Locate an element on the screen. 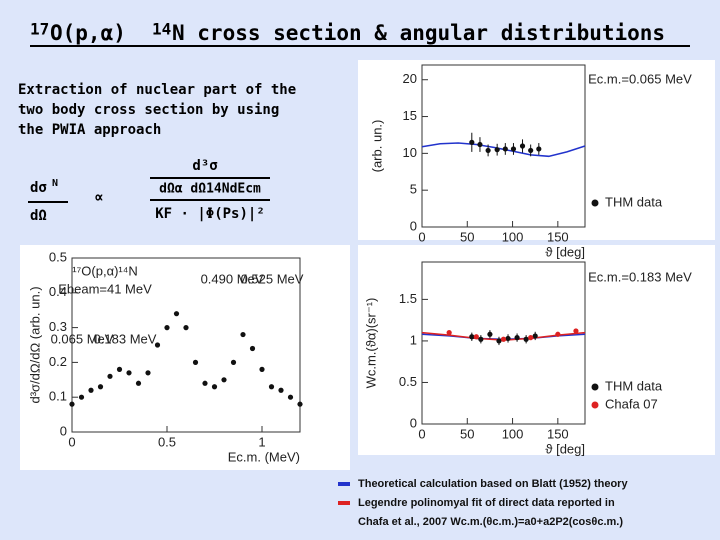  annotation: 0.183 MeV is located at coordinates (125, 338).